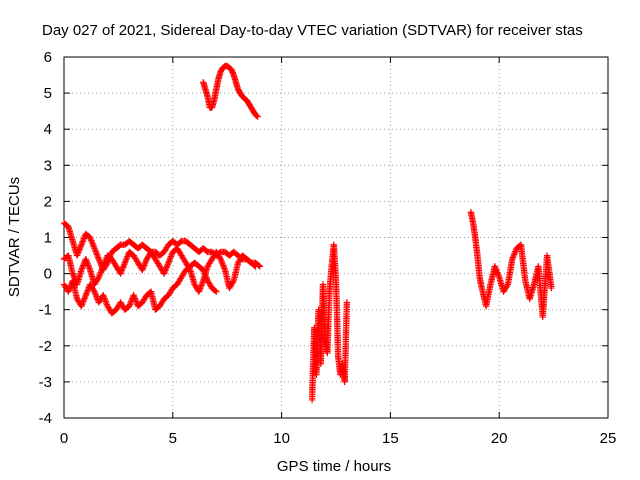 The height and width of the screenshot is (480, 640). Describe the element at coordinates (48, 93) in the screenshot. I see `y-tick-label: 5` at that location.